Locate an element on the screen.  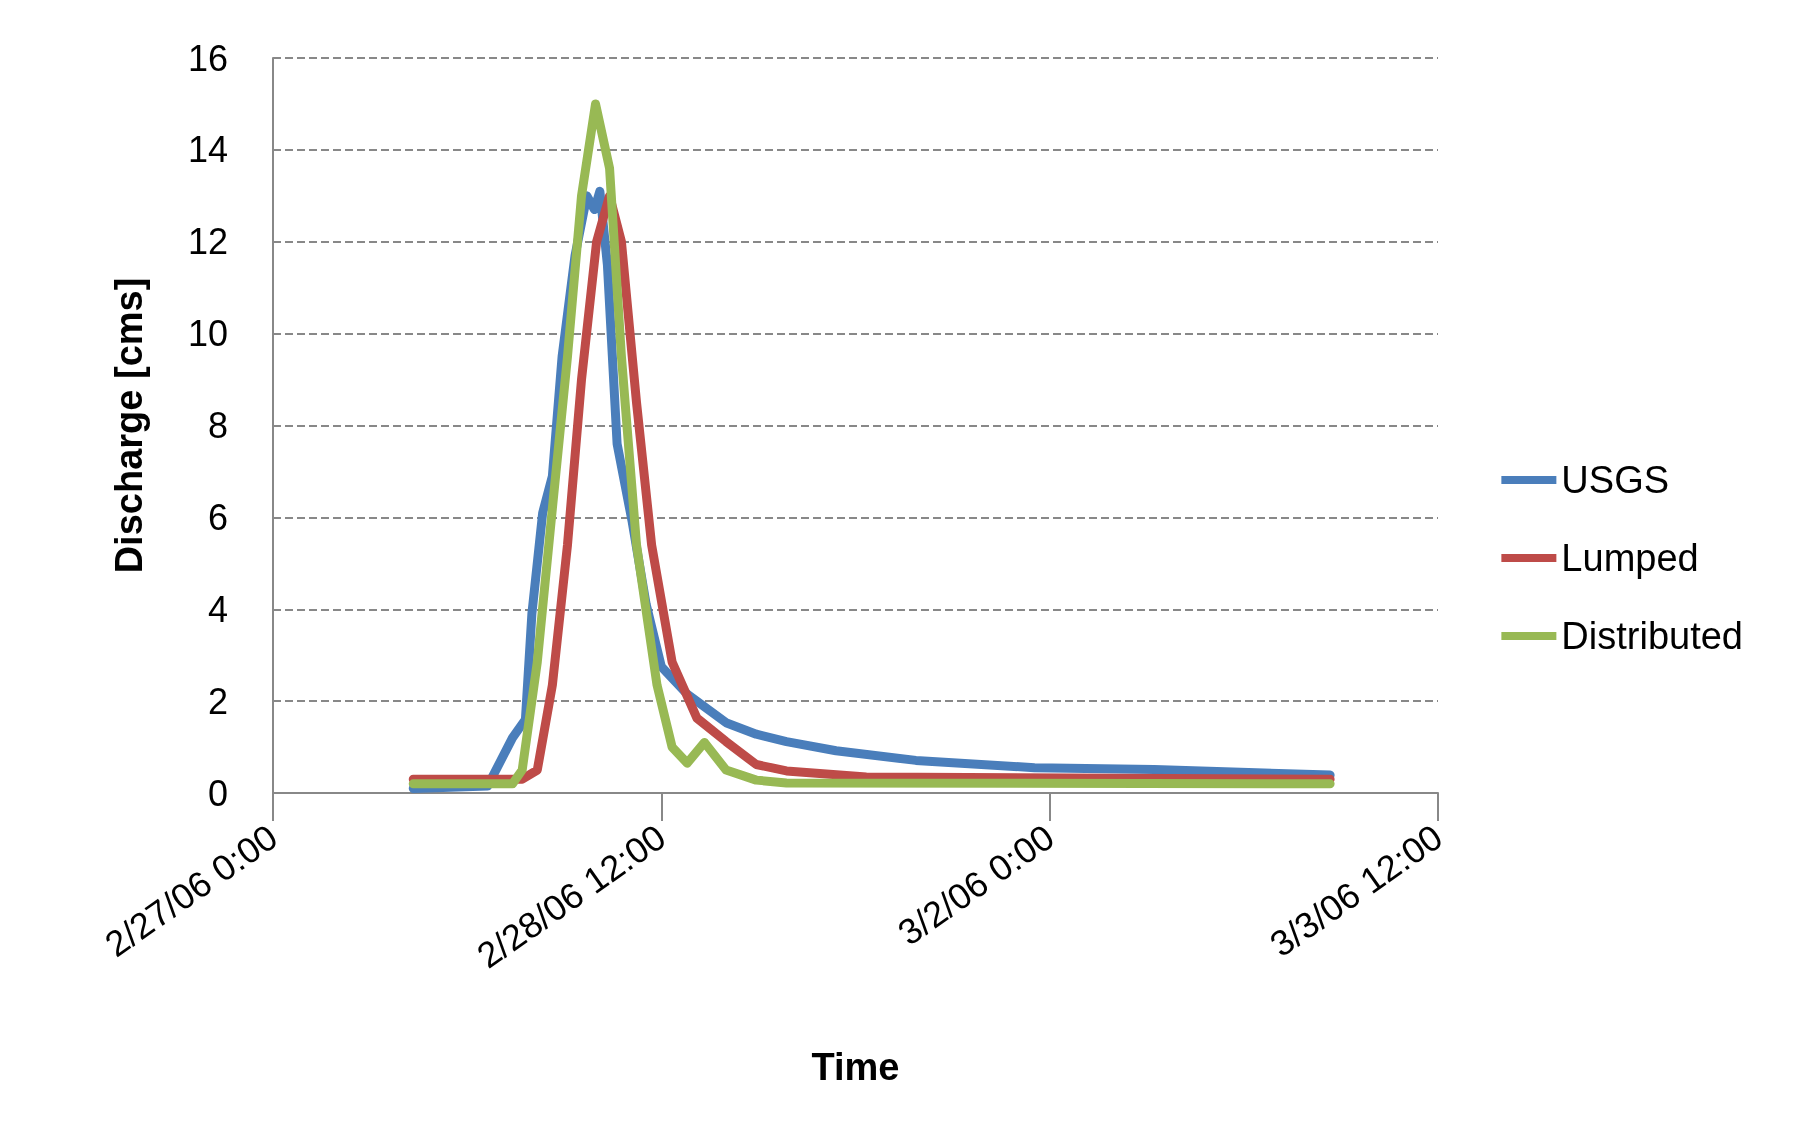
y-tick-label: 16 is located at coordinates (207, 58).